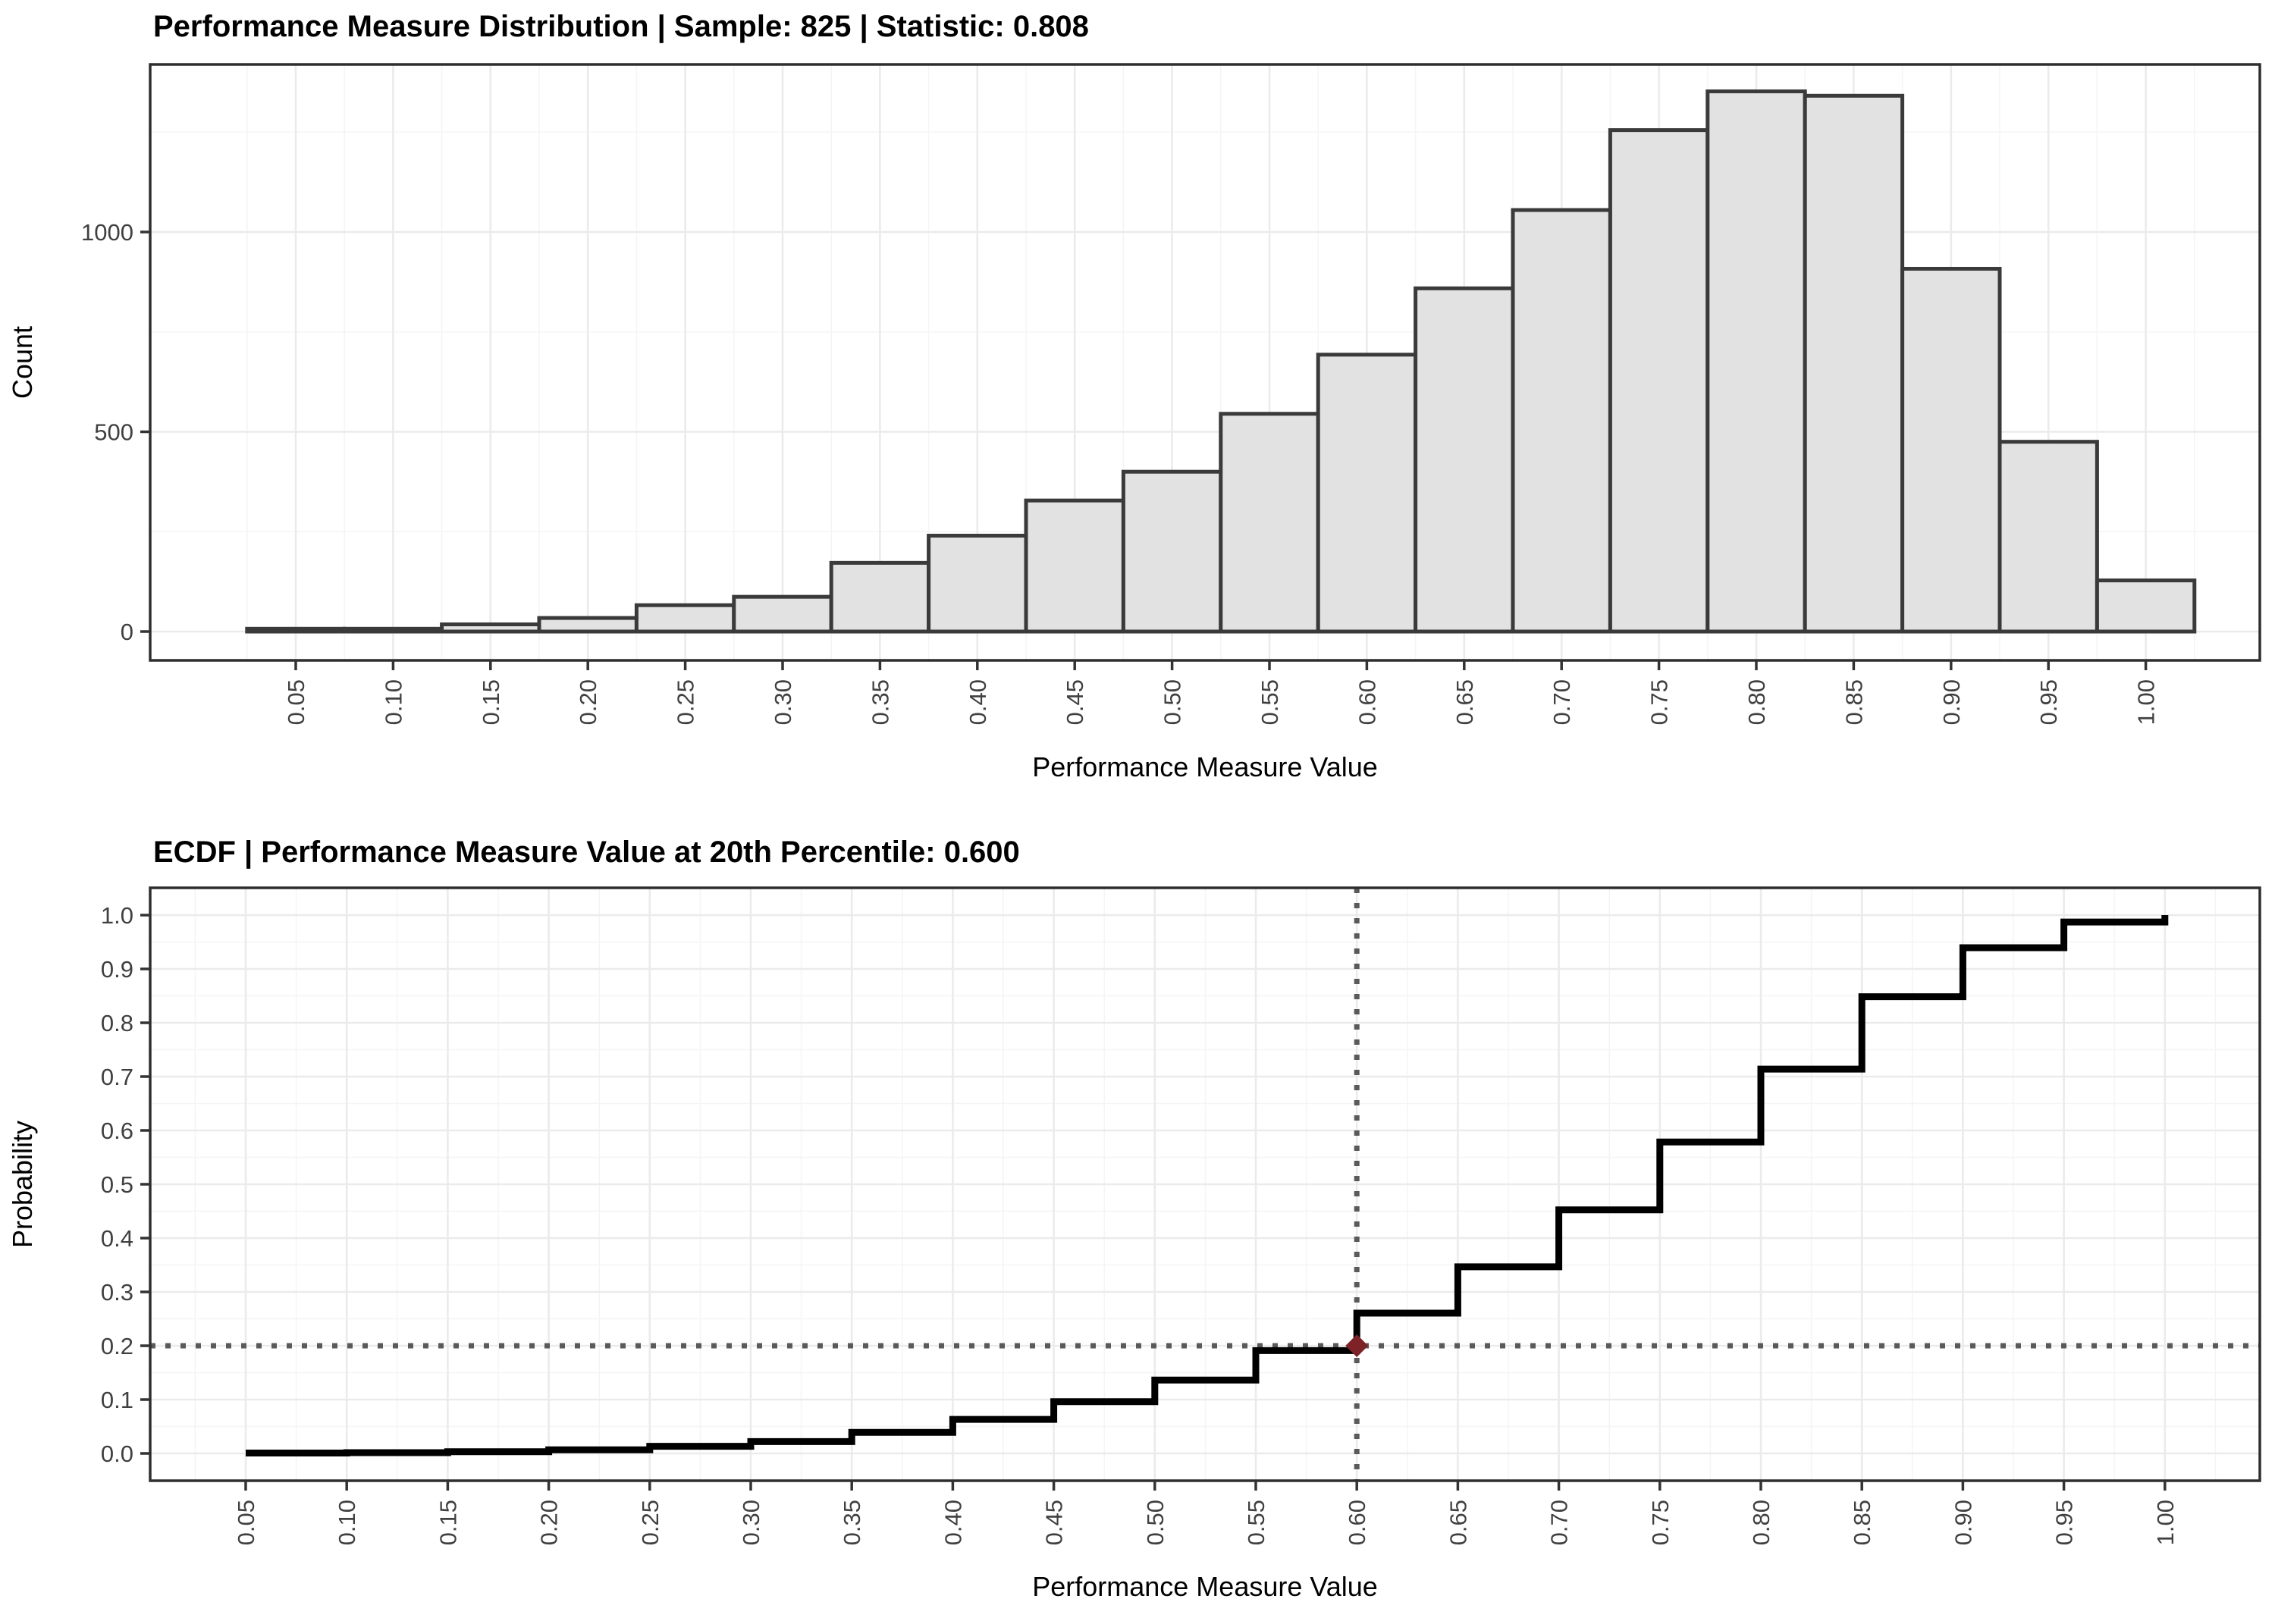 This screenshot has height=1624, width=2275. What do you see at coordinates (117, 1238) in the screenshot?
I see `y-tick-label: 0.4` at bounding box center [117, 1238].